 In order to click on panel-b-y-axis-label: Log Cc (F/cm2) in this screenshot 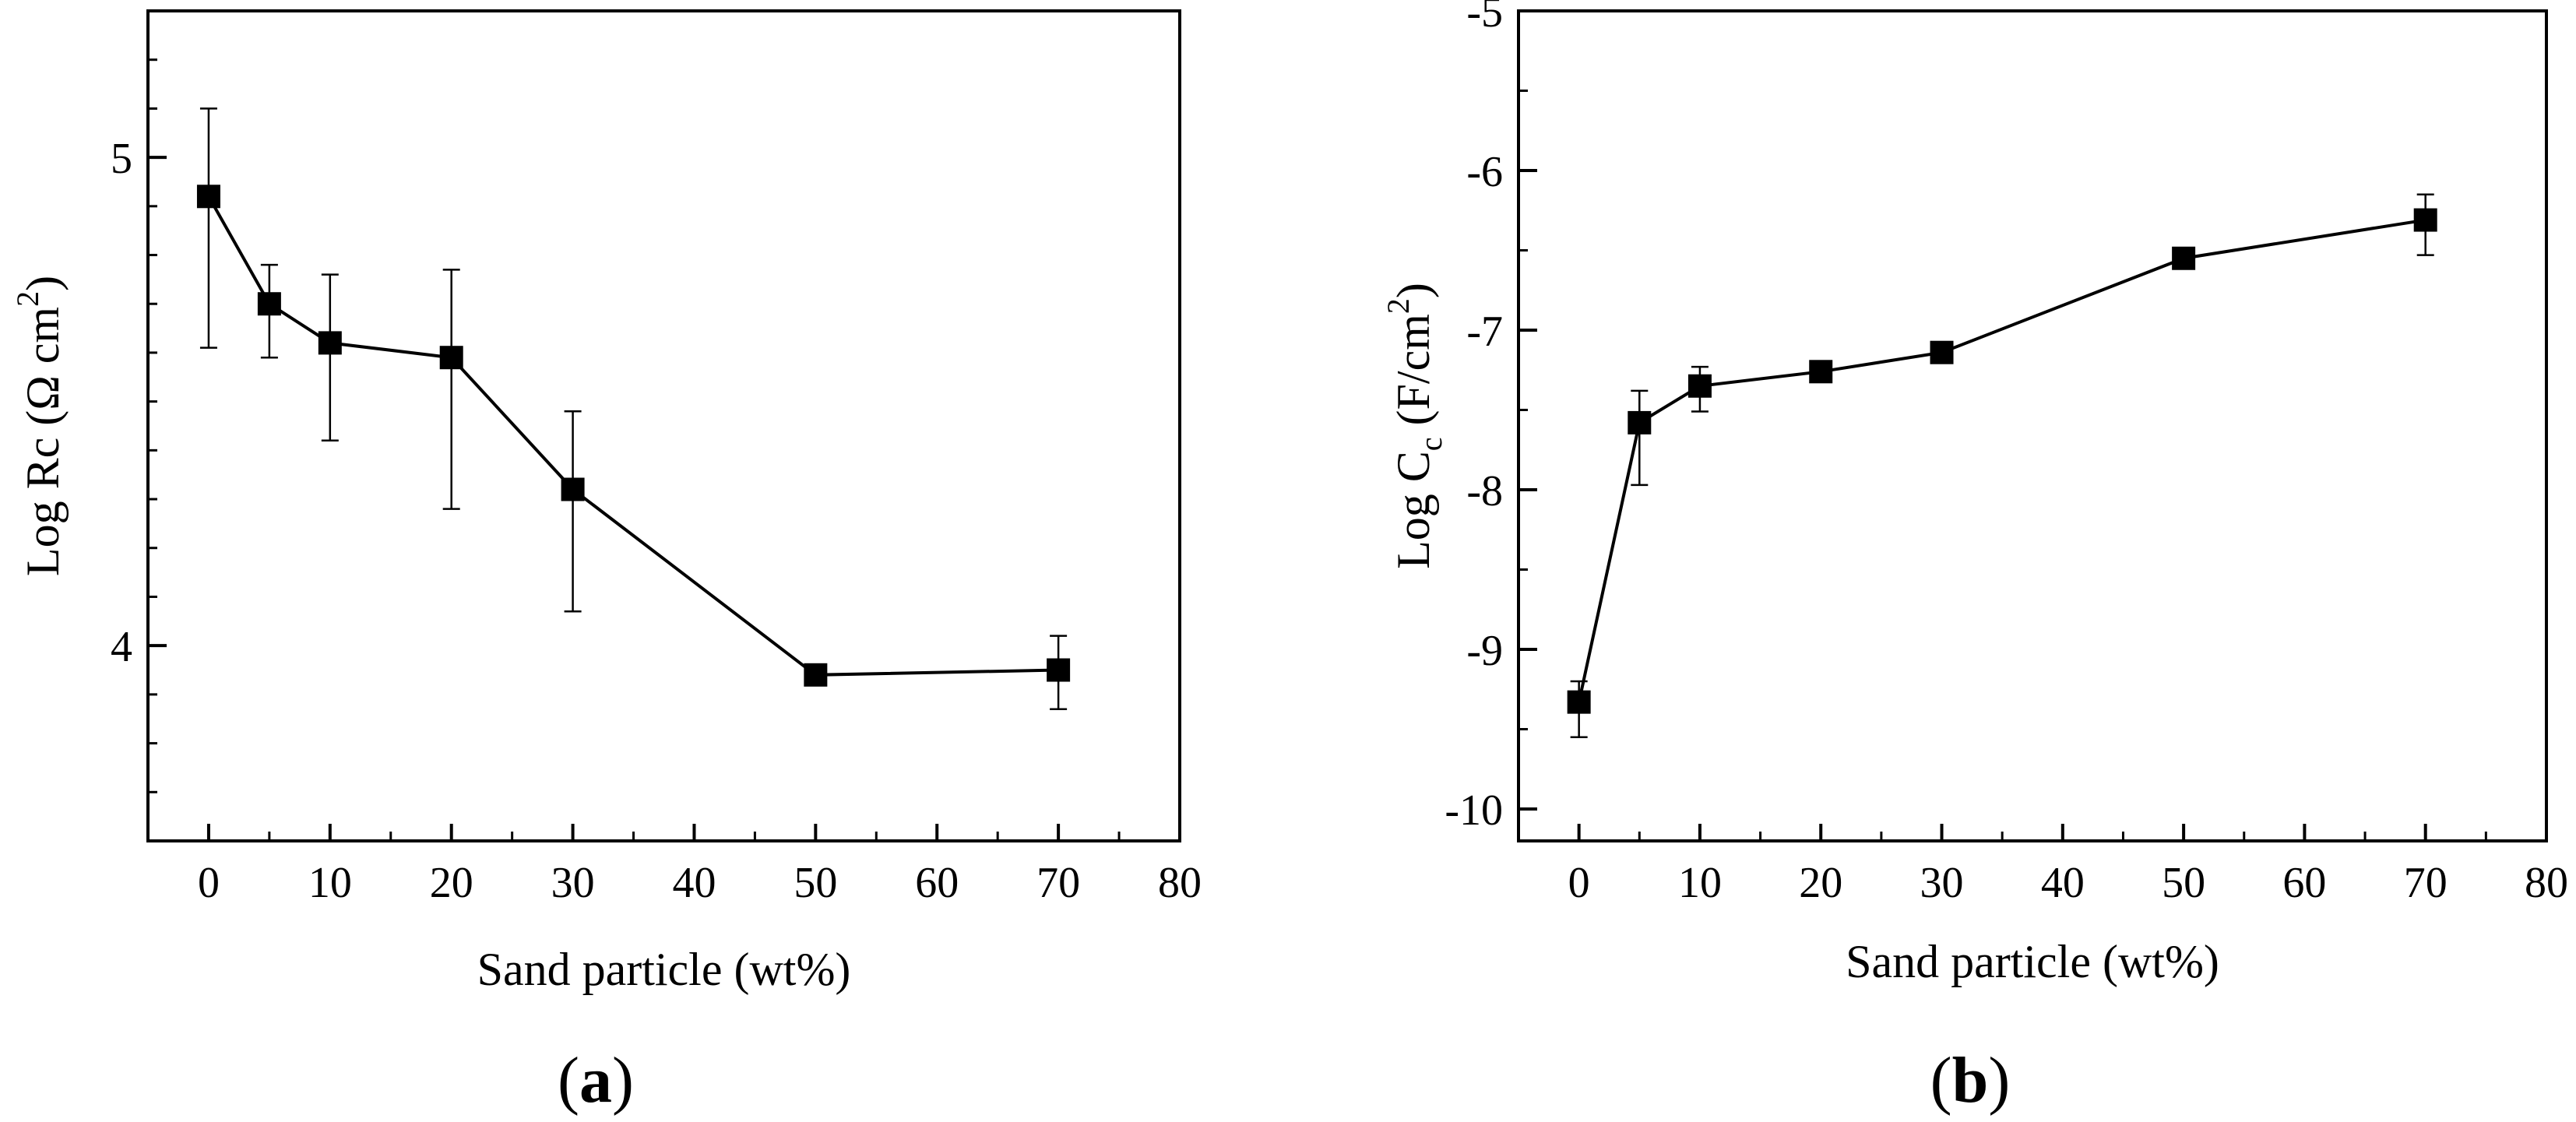, I will do `click(1414, 426)`.